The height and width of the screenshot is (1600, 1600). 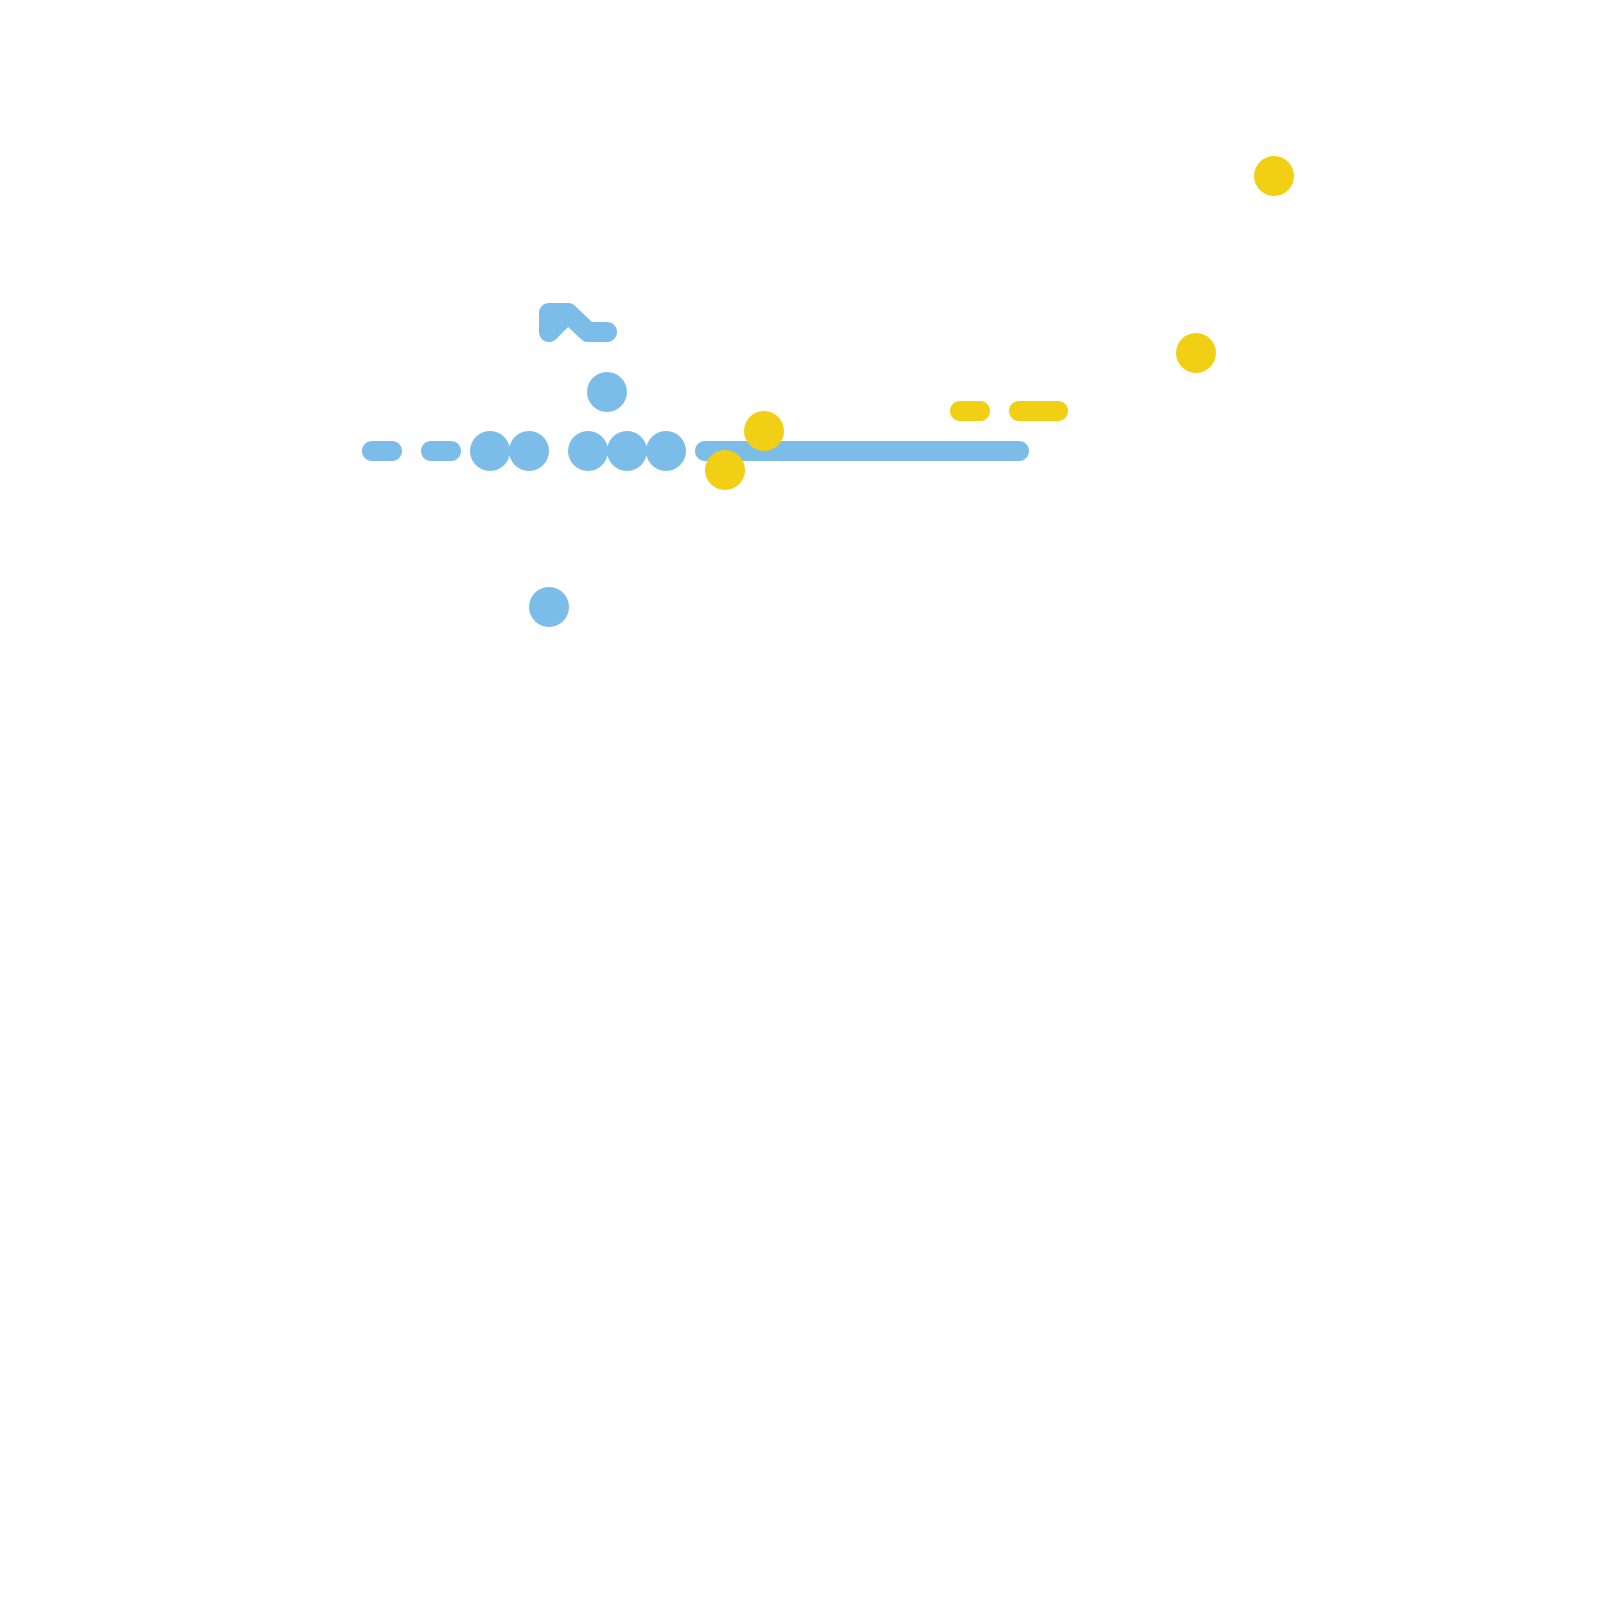 I want to click on yellow-shapes, so click(x=999, y=323).